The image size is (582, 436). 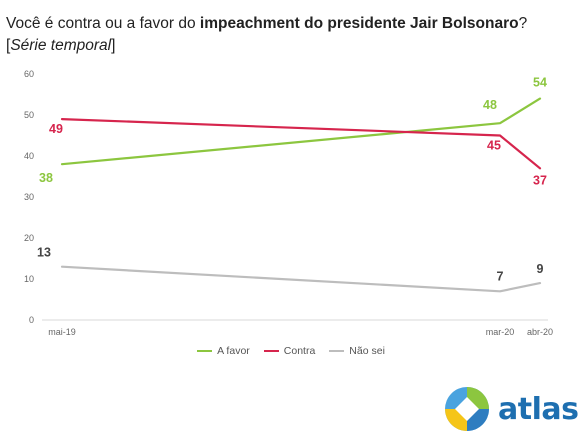 I want to click on chart-legend: A favor Contra Não sei, so click(x=291, y=351).